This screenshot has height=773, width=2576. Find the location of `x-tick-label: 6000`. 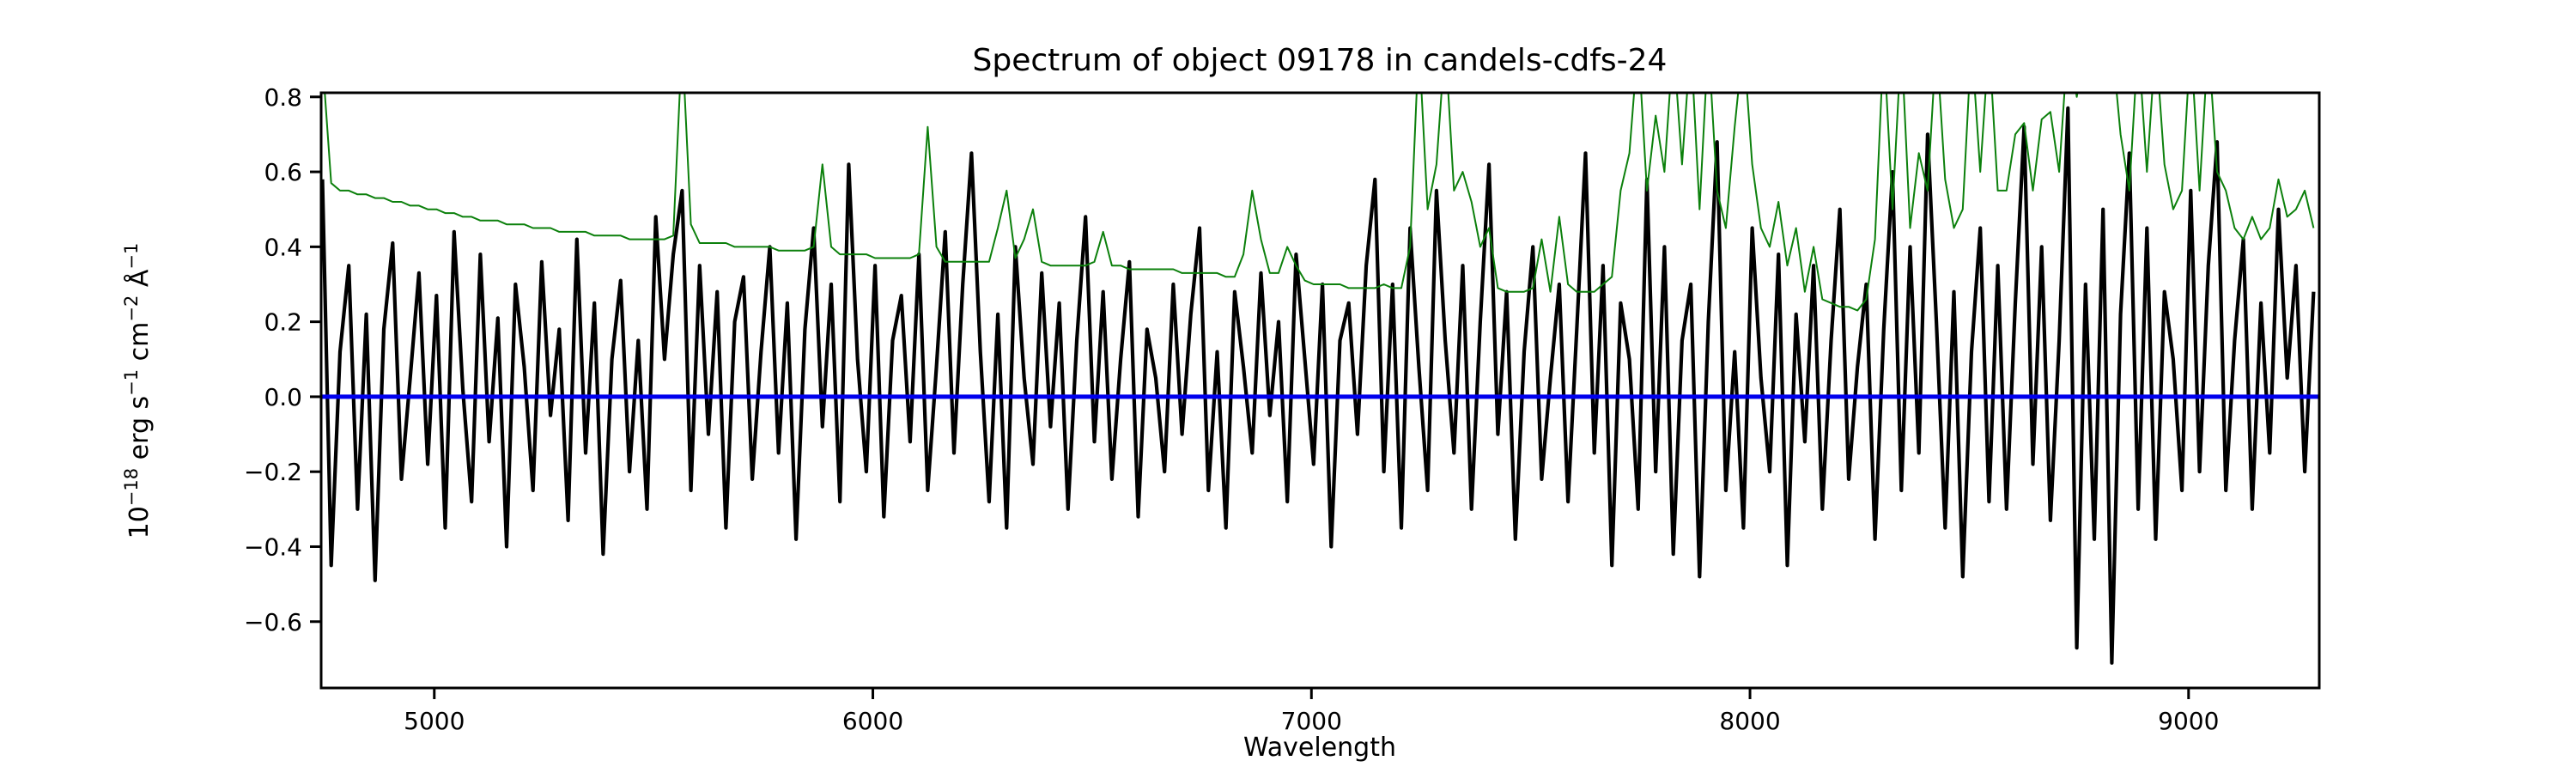

x-tick-label: 6000 is located at coordinates (872, 721).